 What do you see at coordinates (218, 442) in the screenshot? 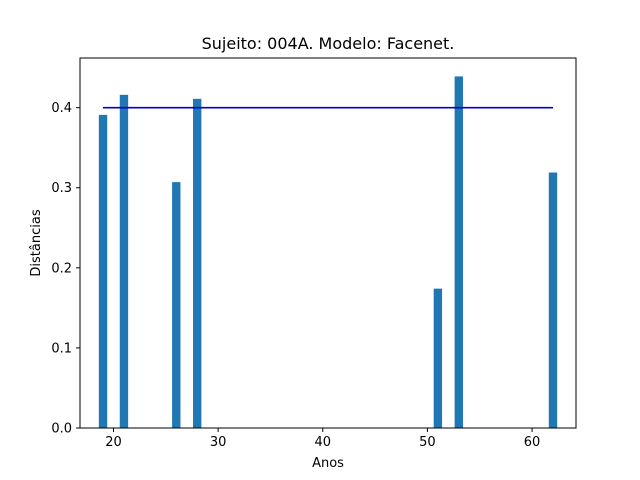
I see `x-tick-label-30: 30` at bounding box center [218, 442].